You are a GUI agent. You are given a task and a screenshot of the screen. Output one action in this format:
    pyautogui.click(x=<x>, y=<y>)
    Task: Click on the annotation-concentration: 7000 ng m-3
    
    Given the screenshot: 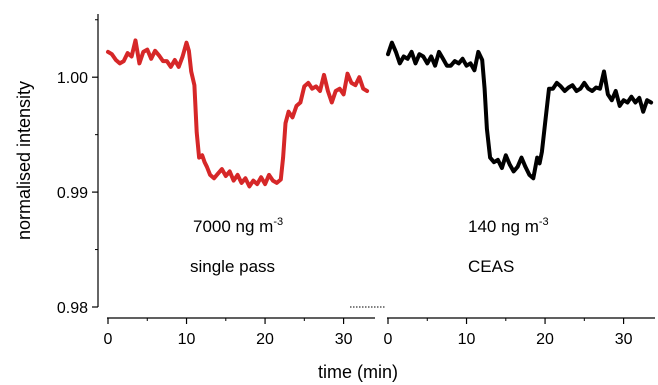 What is the action you would take?
    pyautogui.click(x=238, y=226)
    